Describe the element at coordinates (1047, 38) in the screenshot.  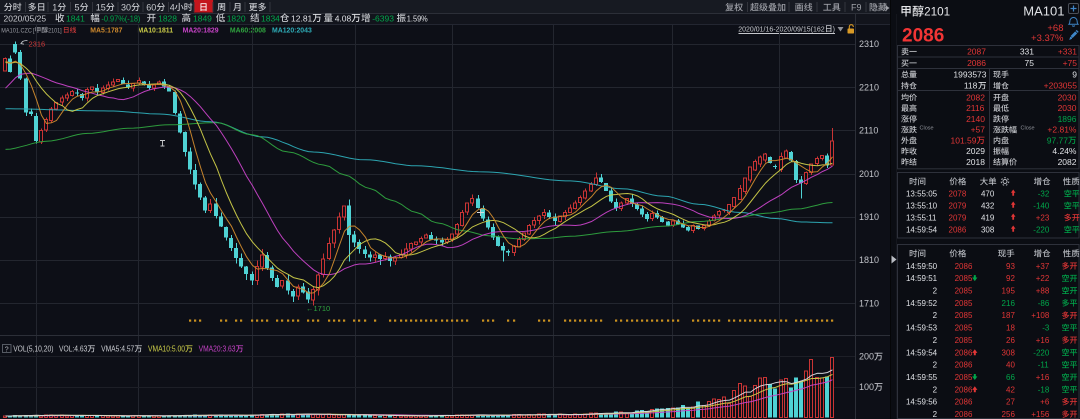
I see `svg-text: +3.37%` at that location.